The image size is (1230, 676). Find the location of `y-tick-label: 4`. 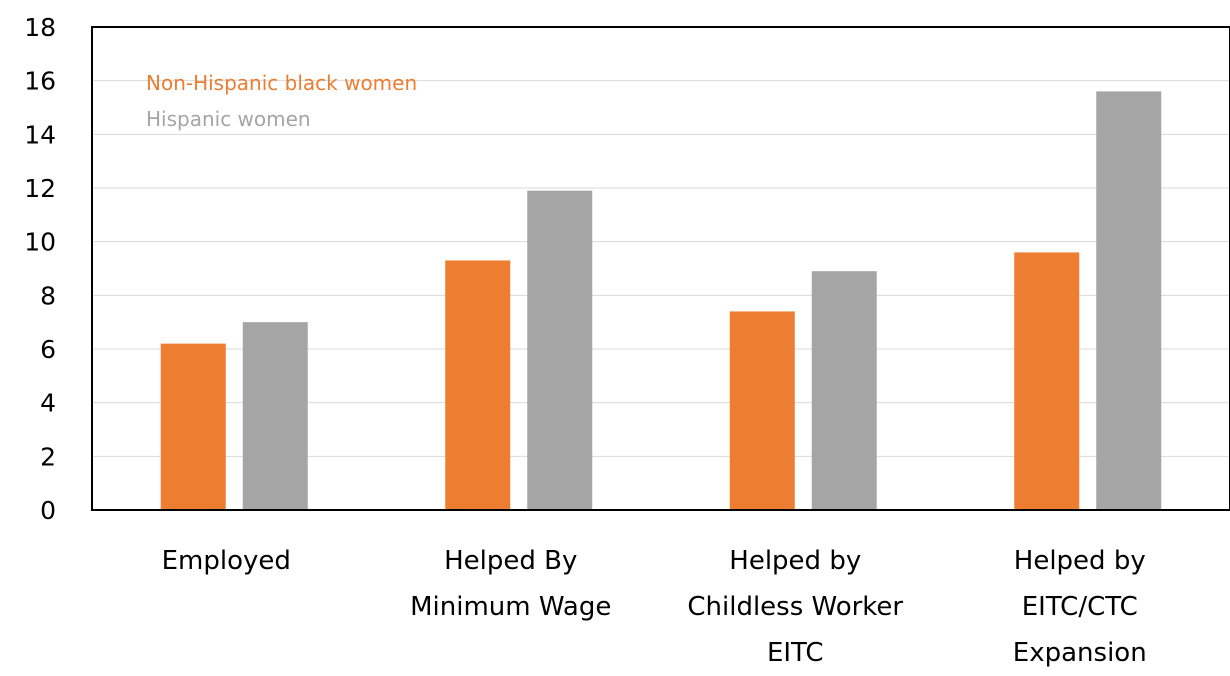

y-tick-label: 4 is located at coordinates (48, 403).